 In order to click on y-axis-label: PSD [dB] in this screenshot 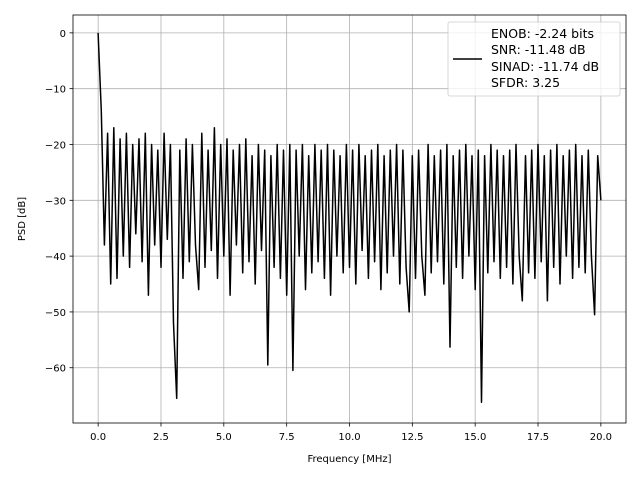, I will do `click(22, 219)`.